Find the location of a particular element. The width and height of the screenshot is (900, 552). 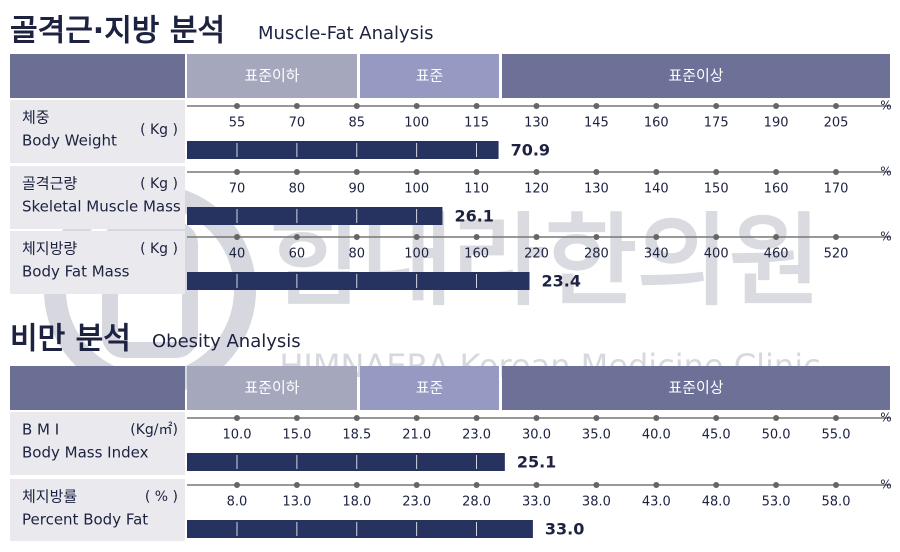

bar-value: 70.9 is located at coordinates (530, 150).